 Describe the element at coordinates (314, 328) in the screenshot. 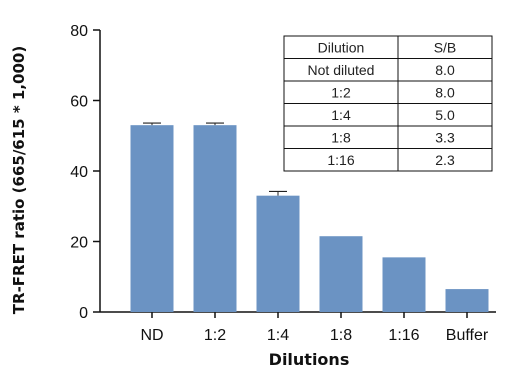

I see `x-ticks: ND 1:2 1:4 1:8 1:16 Buffer` at that location.